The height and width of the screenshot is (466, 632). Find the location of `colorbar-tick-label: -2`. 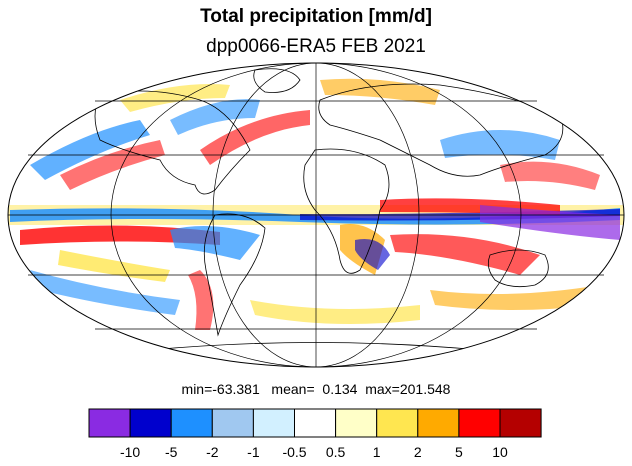

colorbar-tick-label: -2 is located at coordinates (212, 452).